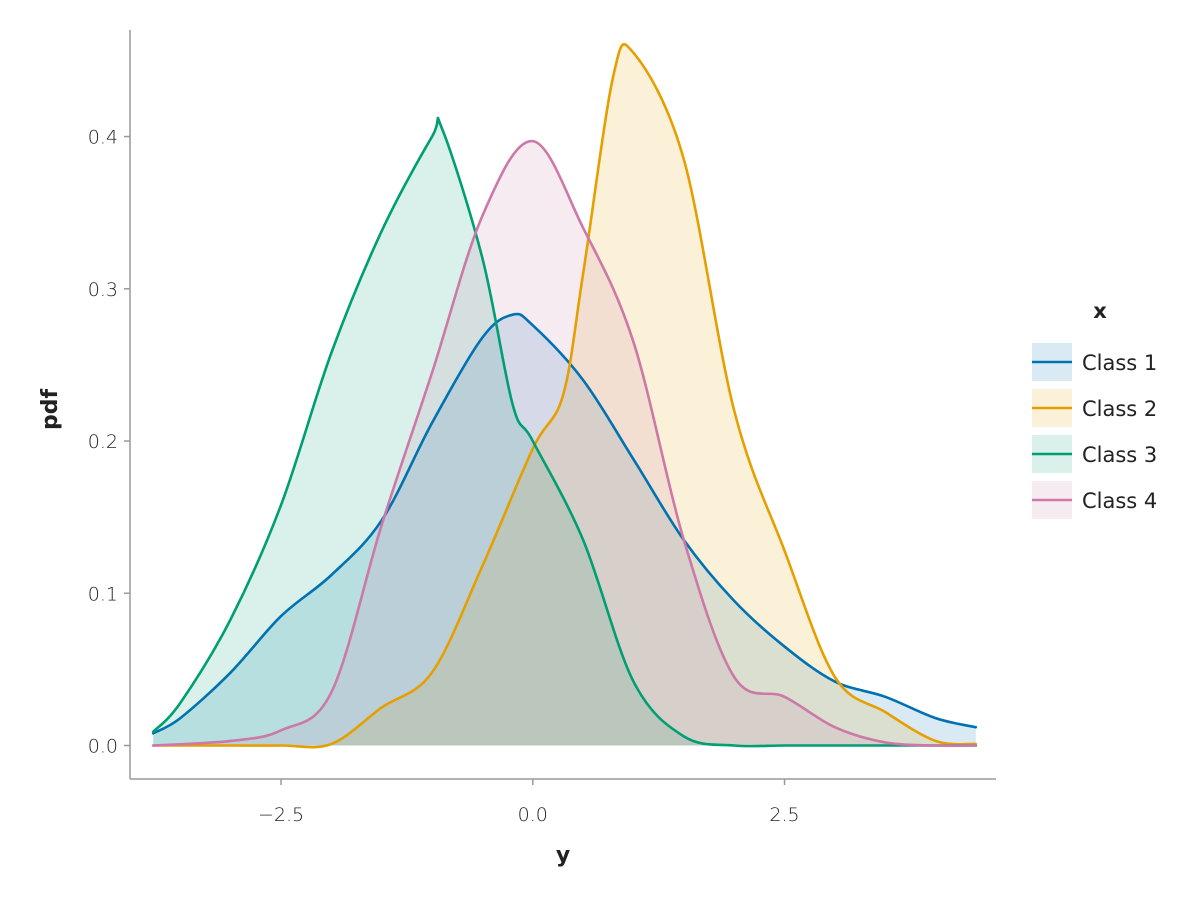  What do you see at coordinates (1119, 363) in the screenshot?
I see `legend-label-class-1: Class 1` at bounding box center [1119, 363].